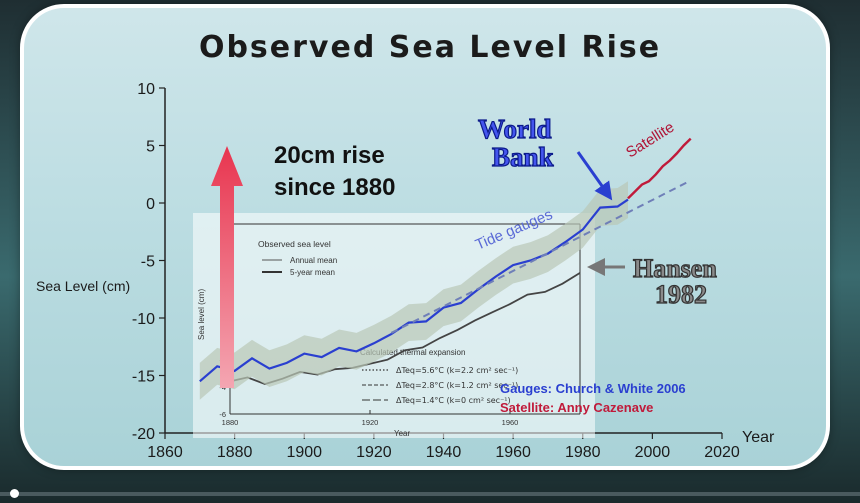 The height and width of the screenshot is (503, 860). What do you see at coordinates (222, 414) in the screenshot?
I see `inset-y-tick-label: -6` at bounding box center [222, 414].